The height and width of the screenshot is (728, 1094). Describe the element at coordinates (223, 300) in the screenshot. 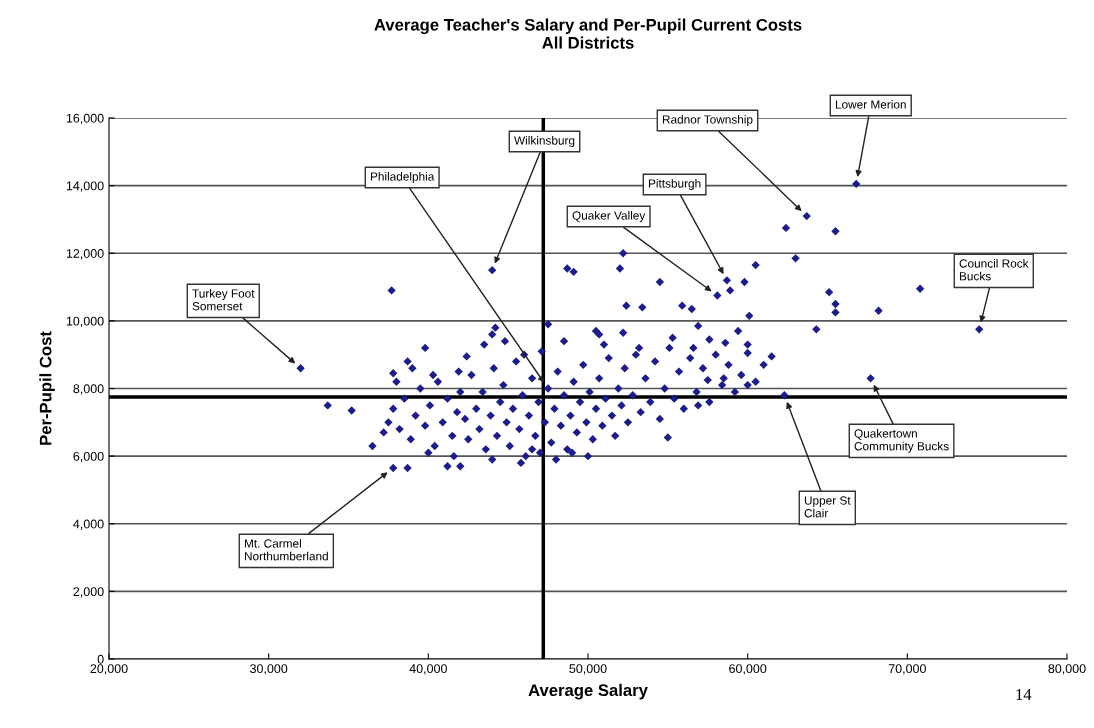

I see `annotation: Turkey Foot Somerset` at that location.